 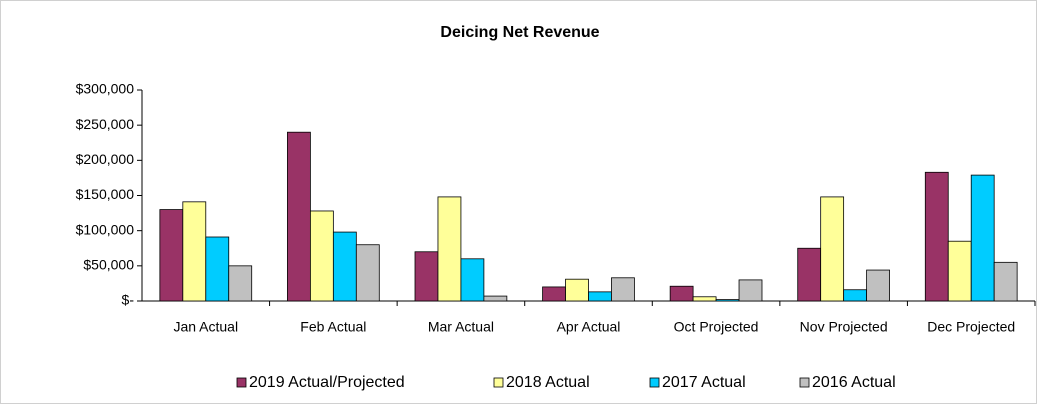 What do you see at coordinates (548, 382) in the screenshot?
I see `legend-label: 2018 Actual` at bounding box center [548, 382].